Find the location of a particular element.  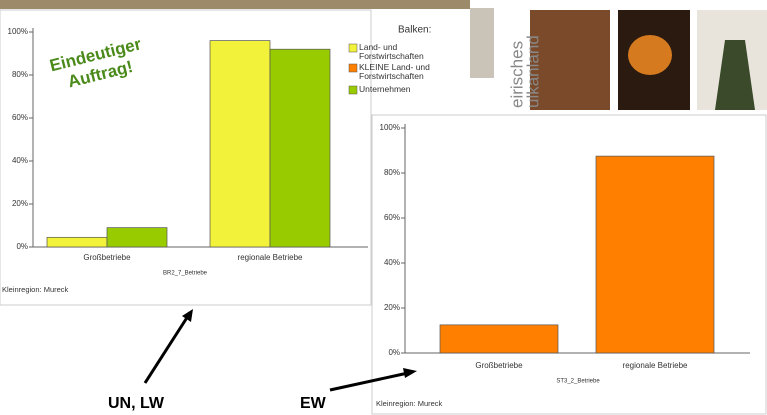

x-axis-label: BR2_7_Betriebe is located at coordinates (185, 274).